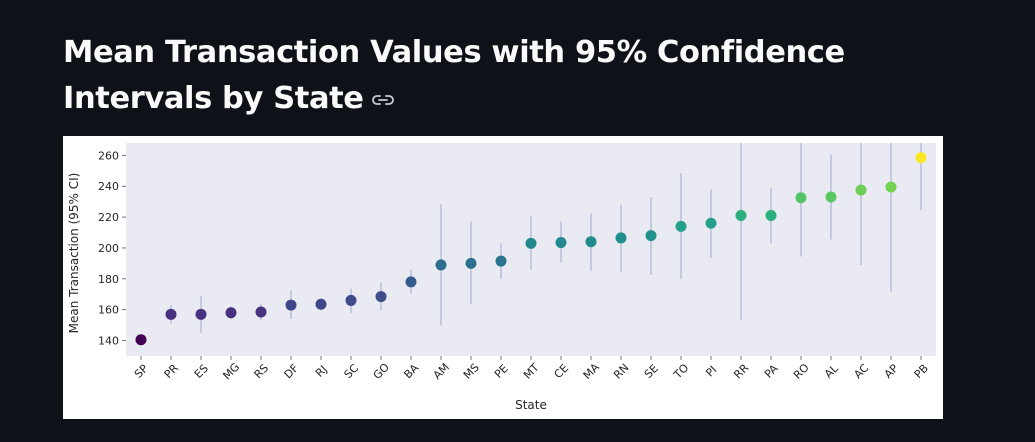  What do you see at coordinates (231, 371) in the screenshot?
I see `x-tick-label: MG` at bounding box center [231, 371].